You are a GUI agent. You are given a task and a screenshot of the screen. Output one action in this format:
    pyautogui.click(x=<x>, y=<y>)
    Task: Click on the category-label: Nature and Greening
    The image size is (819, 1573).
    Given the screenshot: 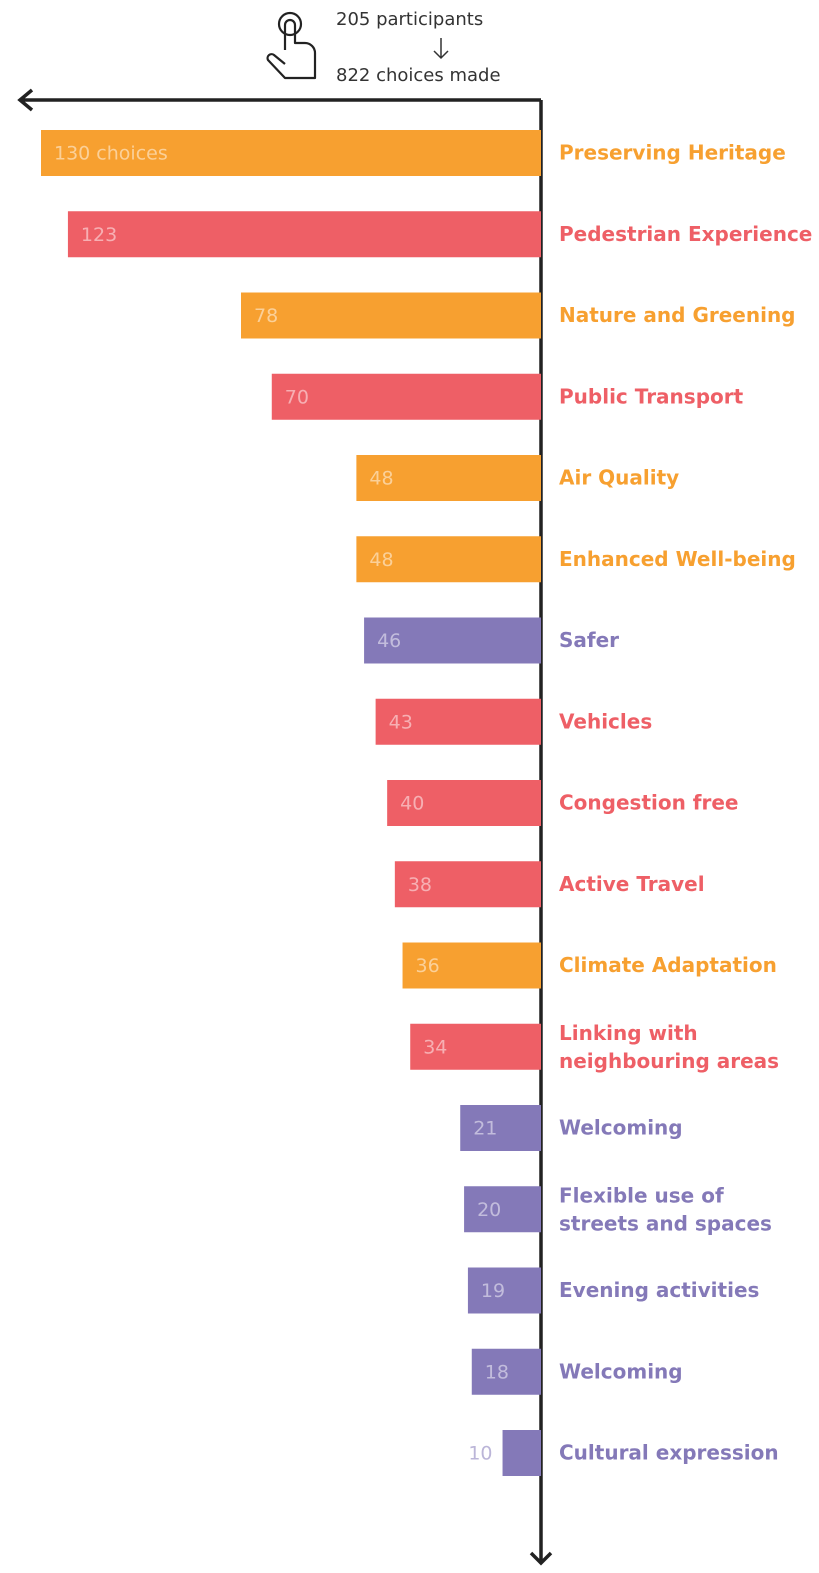 What is the action you would take?
    pyautogui.click(x=677, y=315)
    